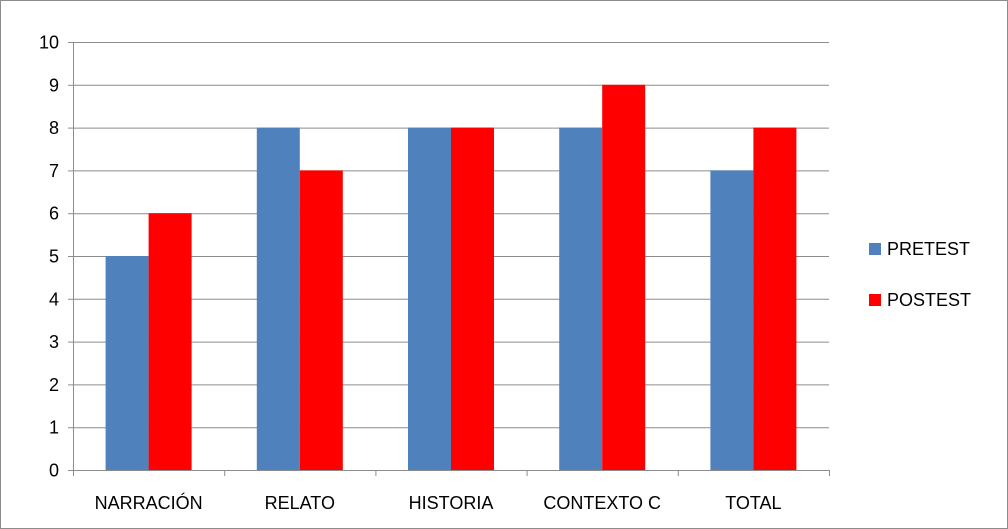  What do you see at coordinates (149, 502) in the screenshot?
I see `x-category-label: NARRACIÓN` at bounding box center [149, 502].